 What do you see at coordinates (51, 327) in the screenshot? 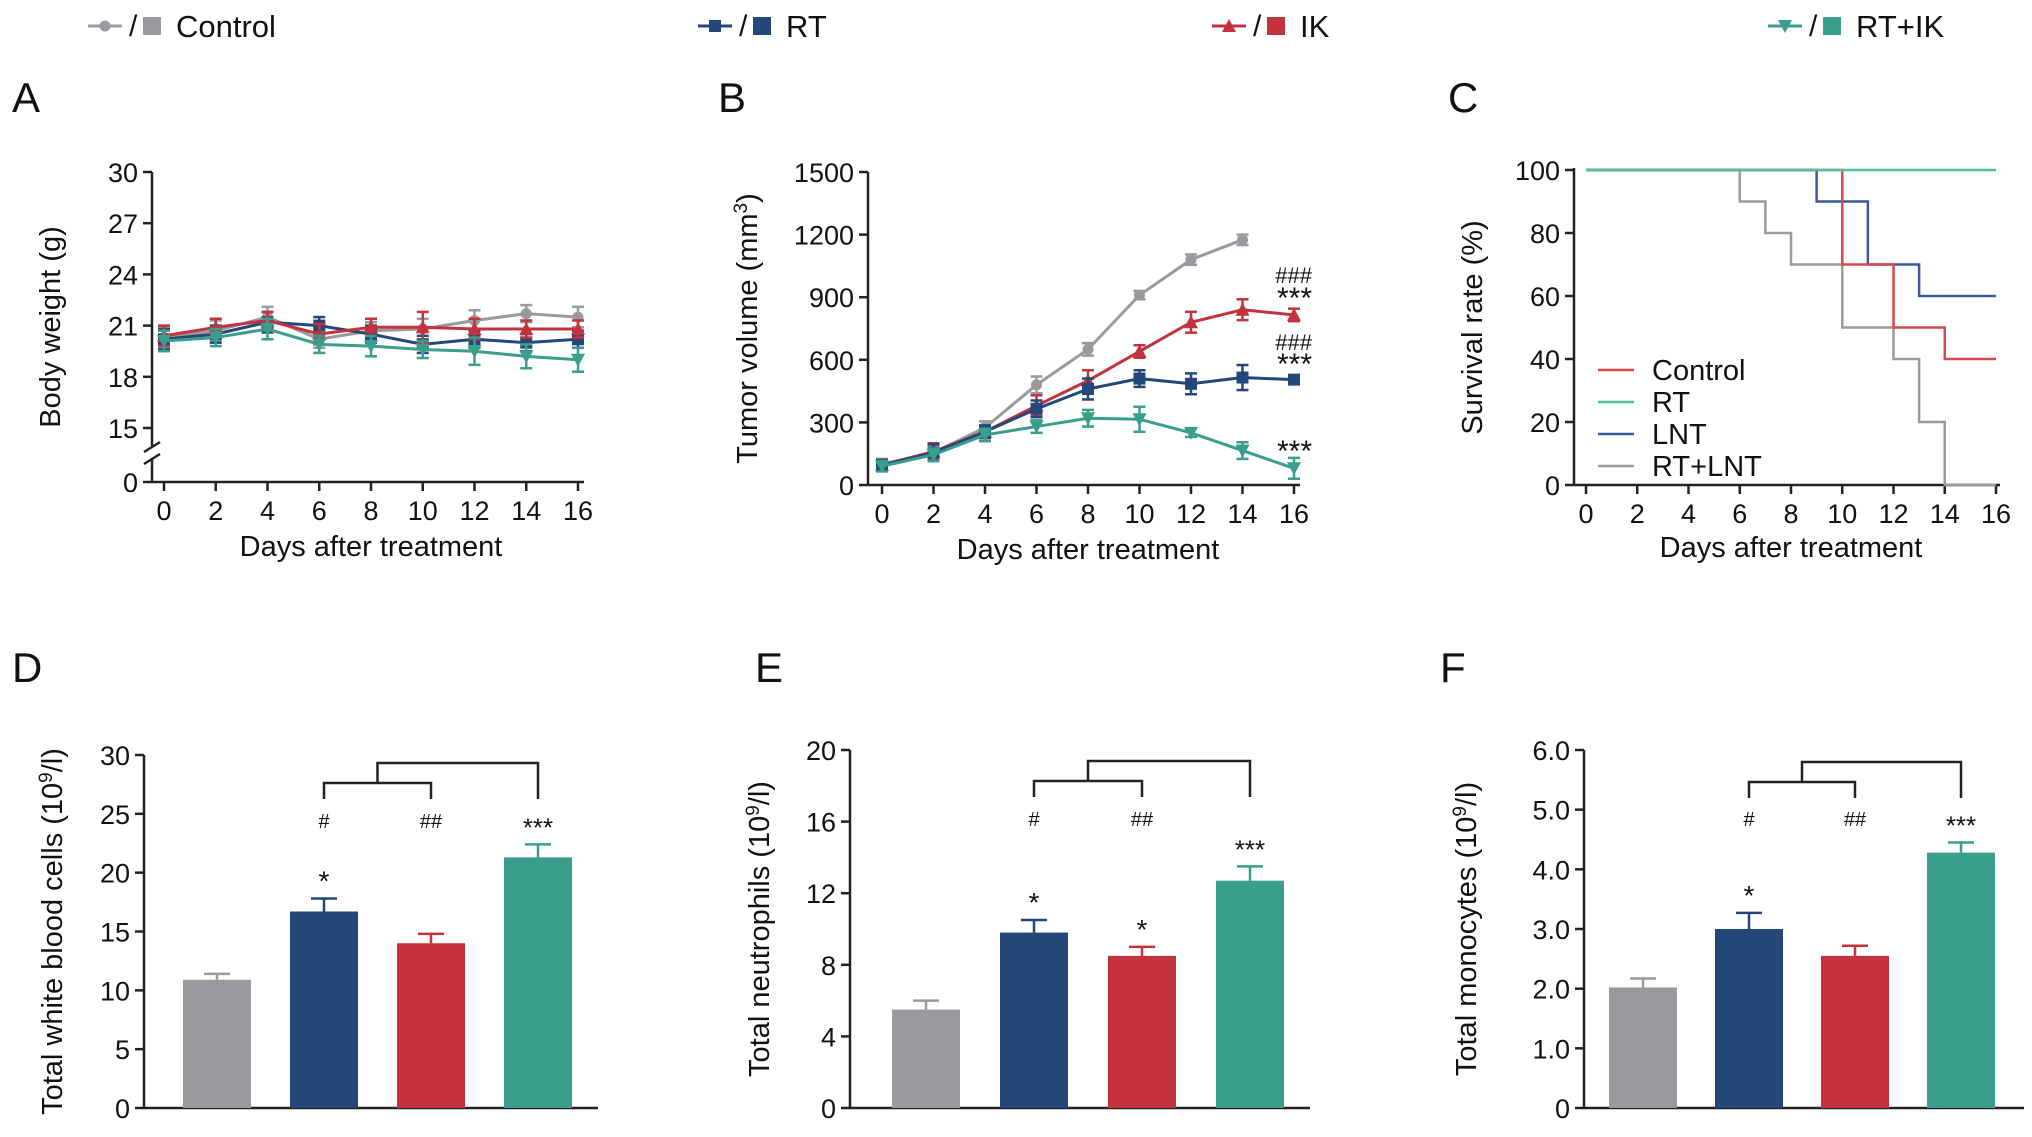
I see `y-axis-title: Body weight (g)` at bounding box center [51, 327].